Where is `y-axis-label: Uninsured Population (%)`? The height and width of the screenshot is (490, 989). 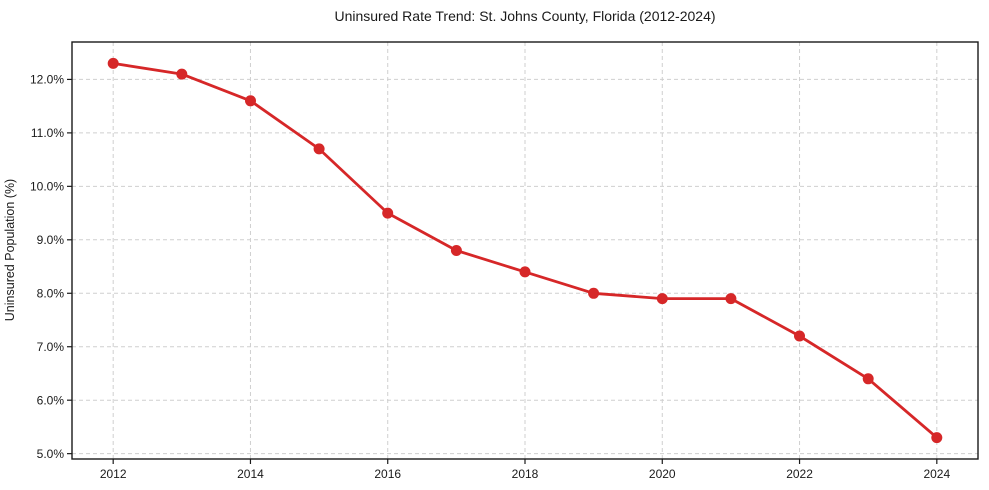 y-axis-label: Uninsured Population (%) is located at coordinates (10, 250).